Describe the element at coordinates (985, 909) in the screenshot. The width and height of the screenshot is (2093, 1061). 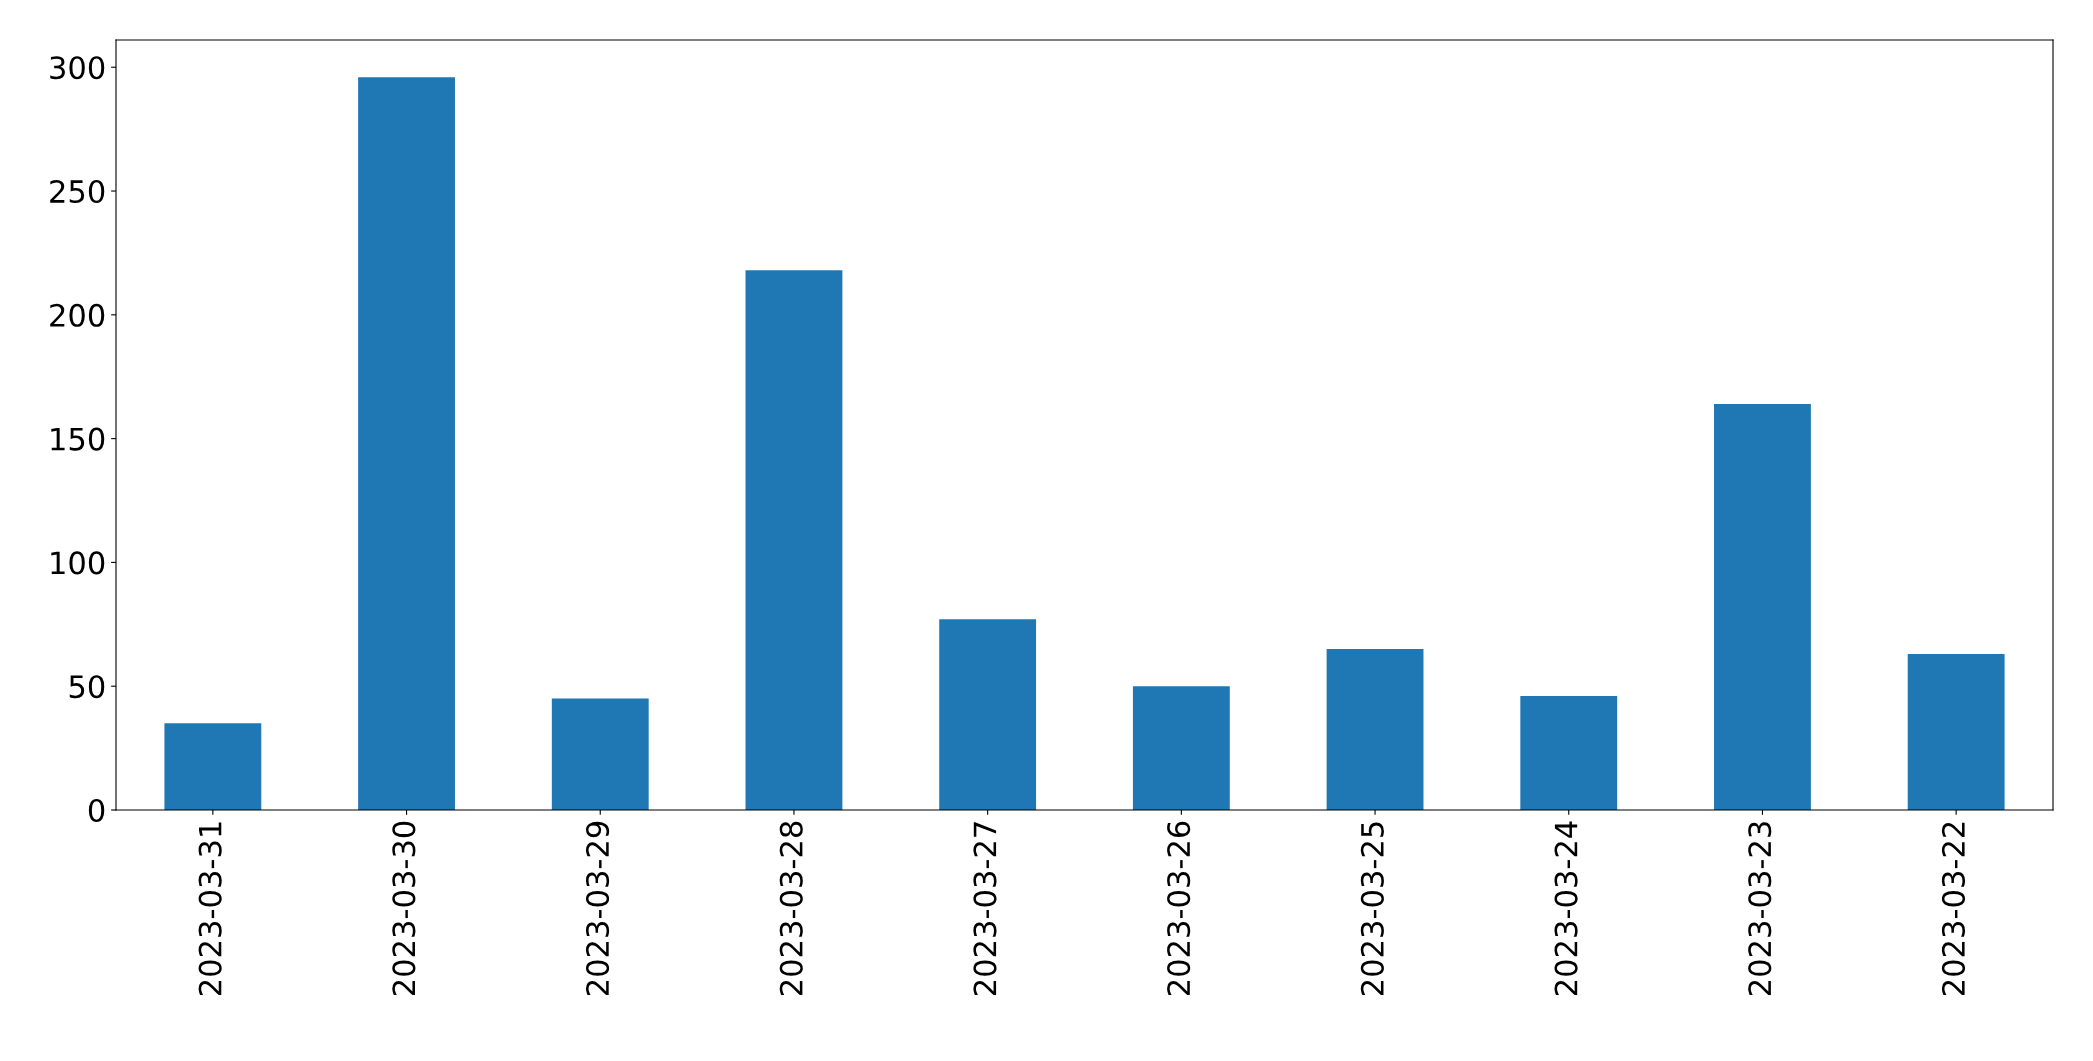
I see `x-tick-label: 2023-03-27` at that location.